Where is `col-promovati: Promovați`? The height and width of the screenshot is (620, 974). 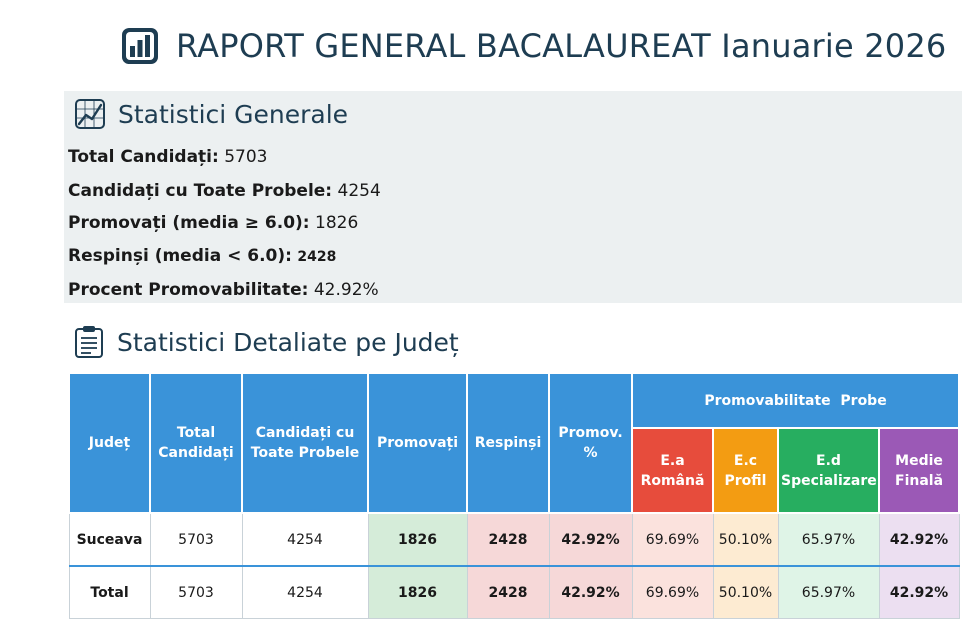 col-promovati: Promovați is located at coordinates (417, 443).